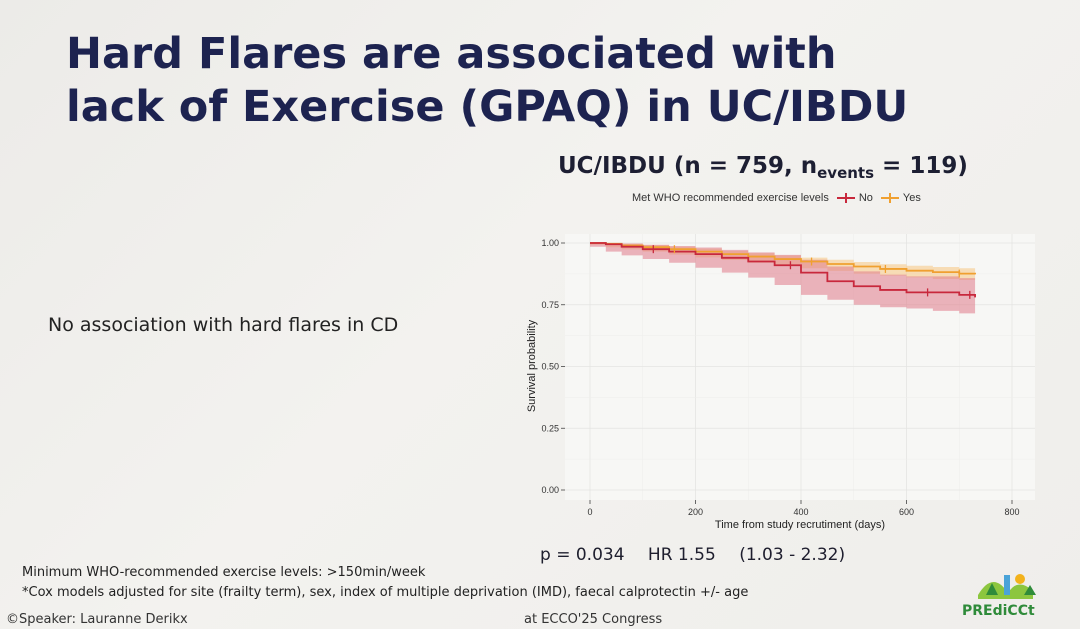 Image resolution: width=1080 pixels, height=629 pixels. What do you see at coordinates (1011, 512) in the screenshot?
I see `x-tick-label: 800` at bounding box center [1011, 512].